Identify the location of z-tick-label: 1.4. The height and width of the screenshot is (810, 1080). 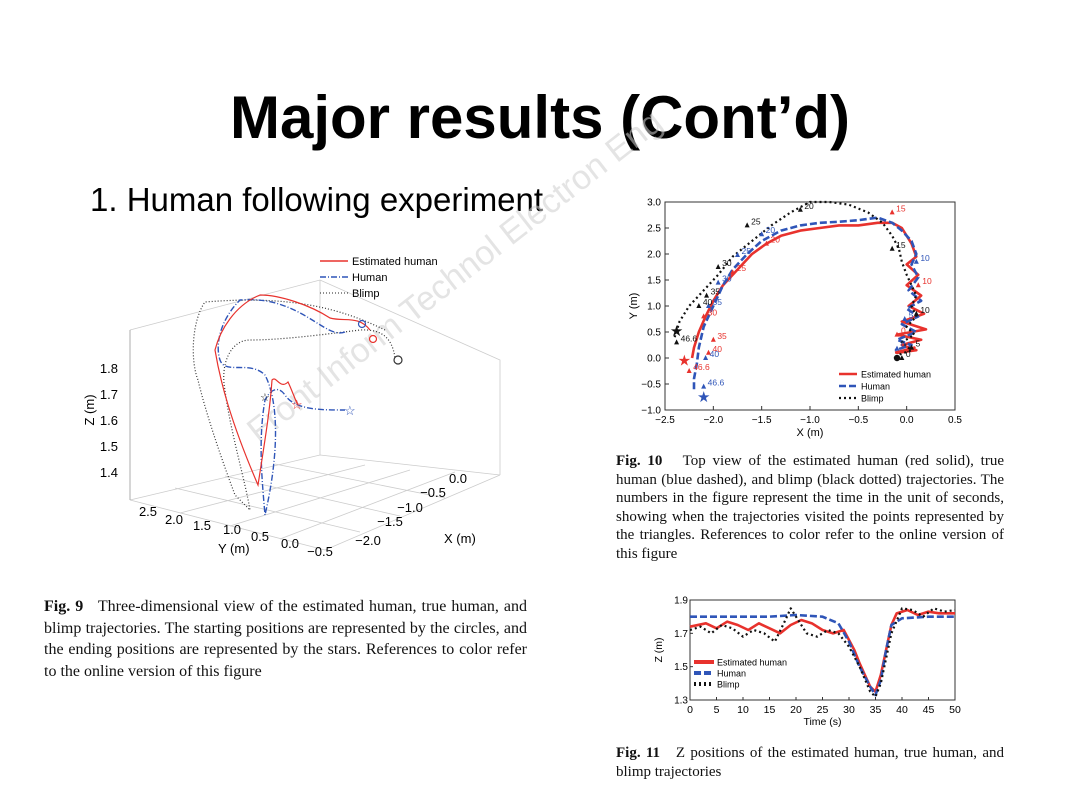
(109, 472).